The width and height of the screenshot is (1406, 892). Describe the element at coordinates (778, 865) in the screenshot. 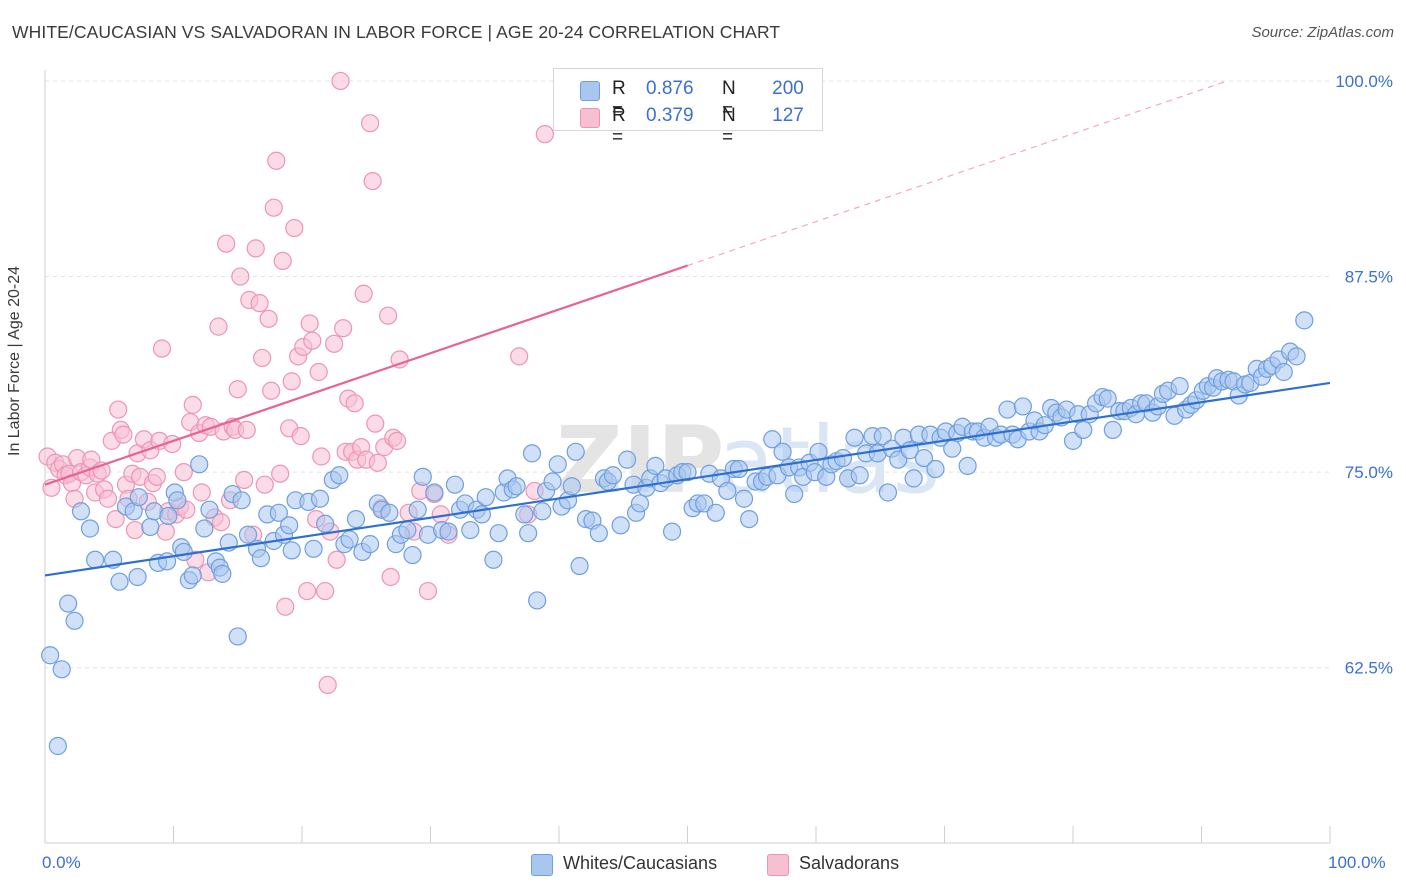

I see `bottom-legend-swatch-salvadorans` at that location.